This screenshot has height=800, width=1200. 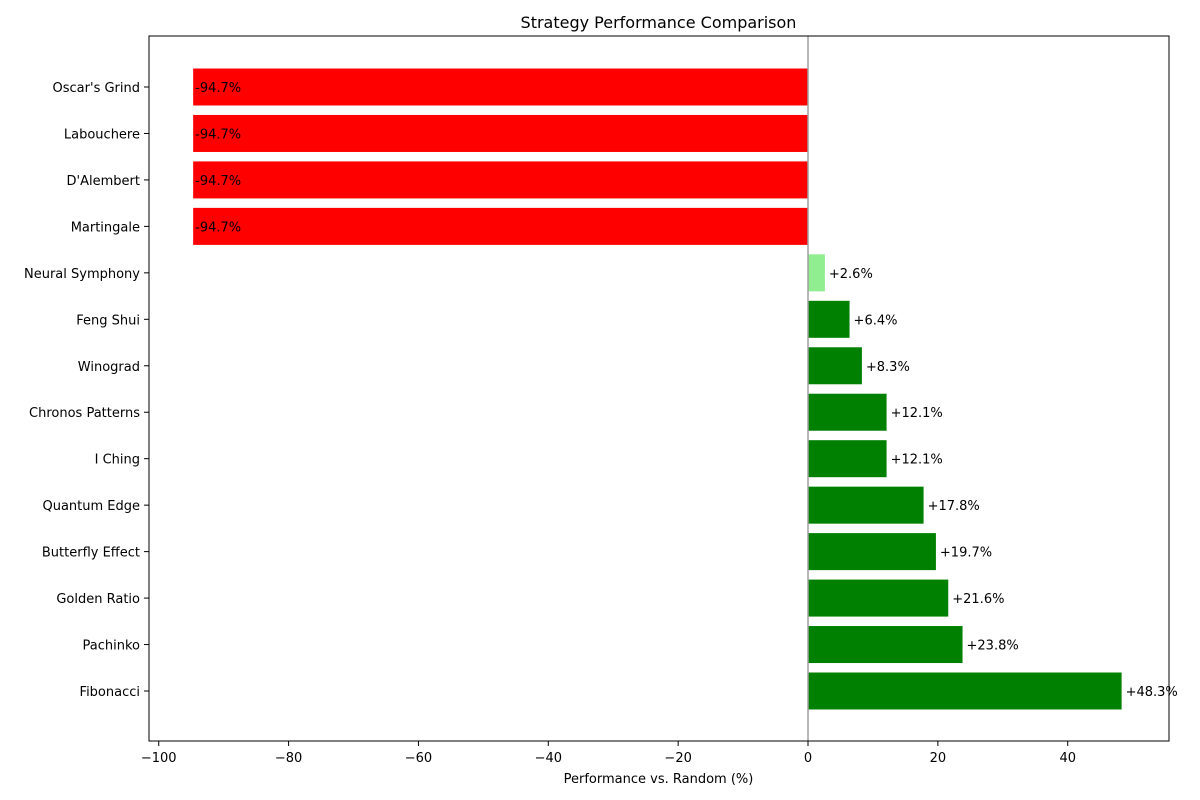 I want to click on bar-value-label: +23.8%, so click(x=993, y=646).